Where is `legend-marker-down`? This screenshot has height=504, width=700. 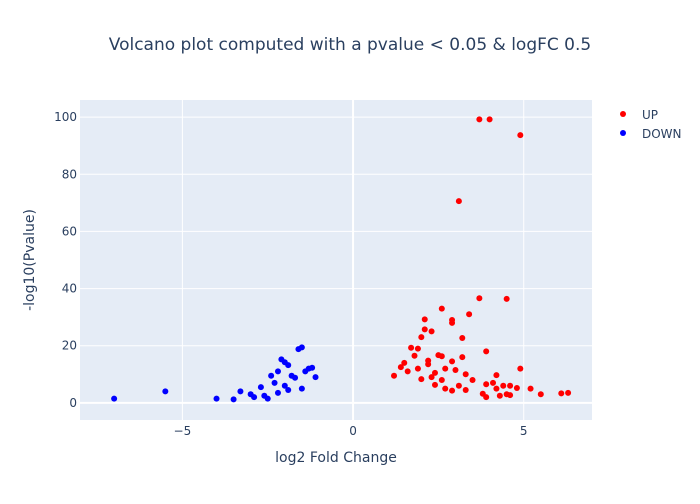
legend-marker-down is located at coordinates (623, 133).